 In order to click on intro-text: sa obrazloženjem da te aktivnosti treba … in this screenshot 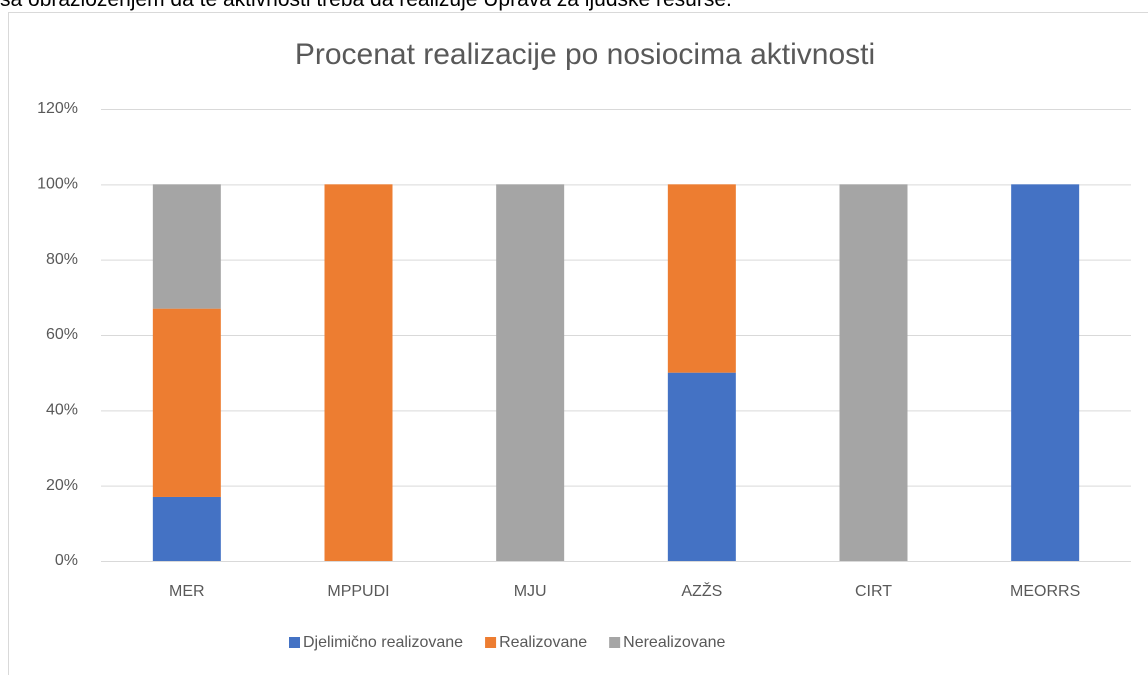, I will do `click(366, 6)`.